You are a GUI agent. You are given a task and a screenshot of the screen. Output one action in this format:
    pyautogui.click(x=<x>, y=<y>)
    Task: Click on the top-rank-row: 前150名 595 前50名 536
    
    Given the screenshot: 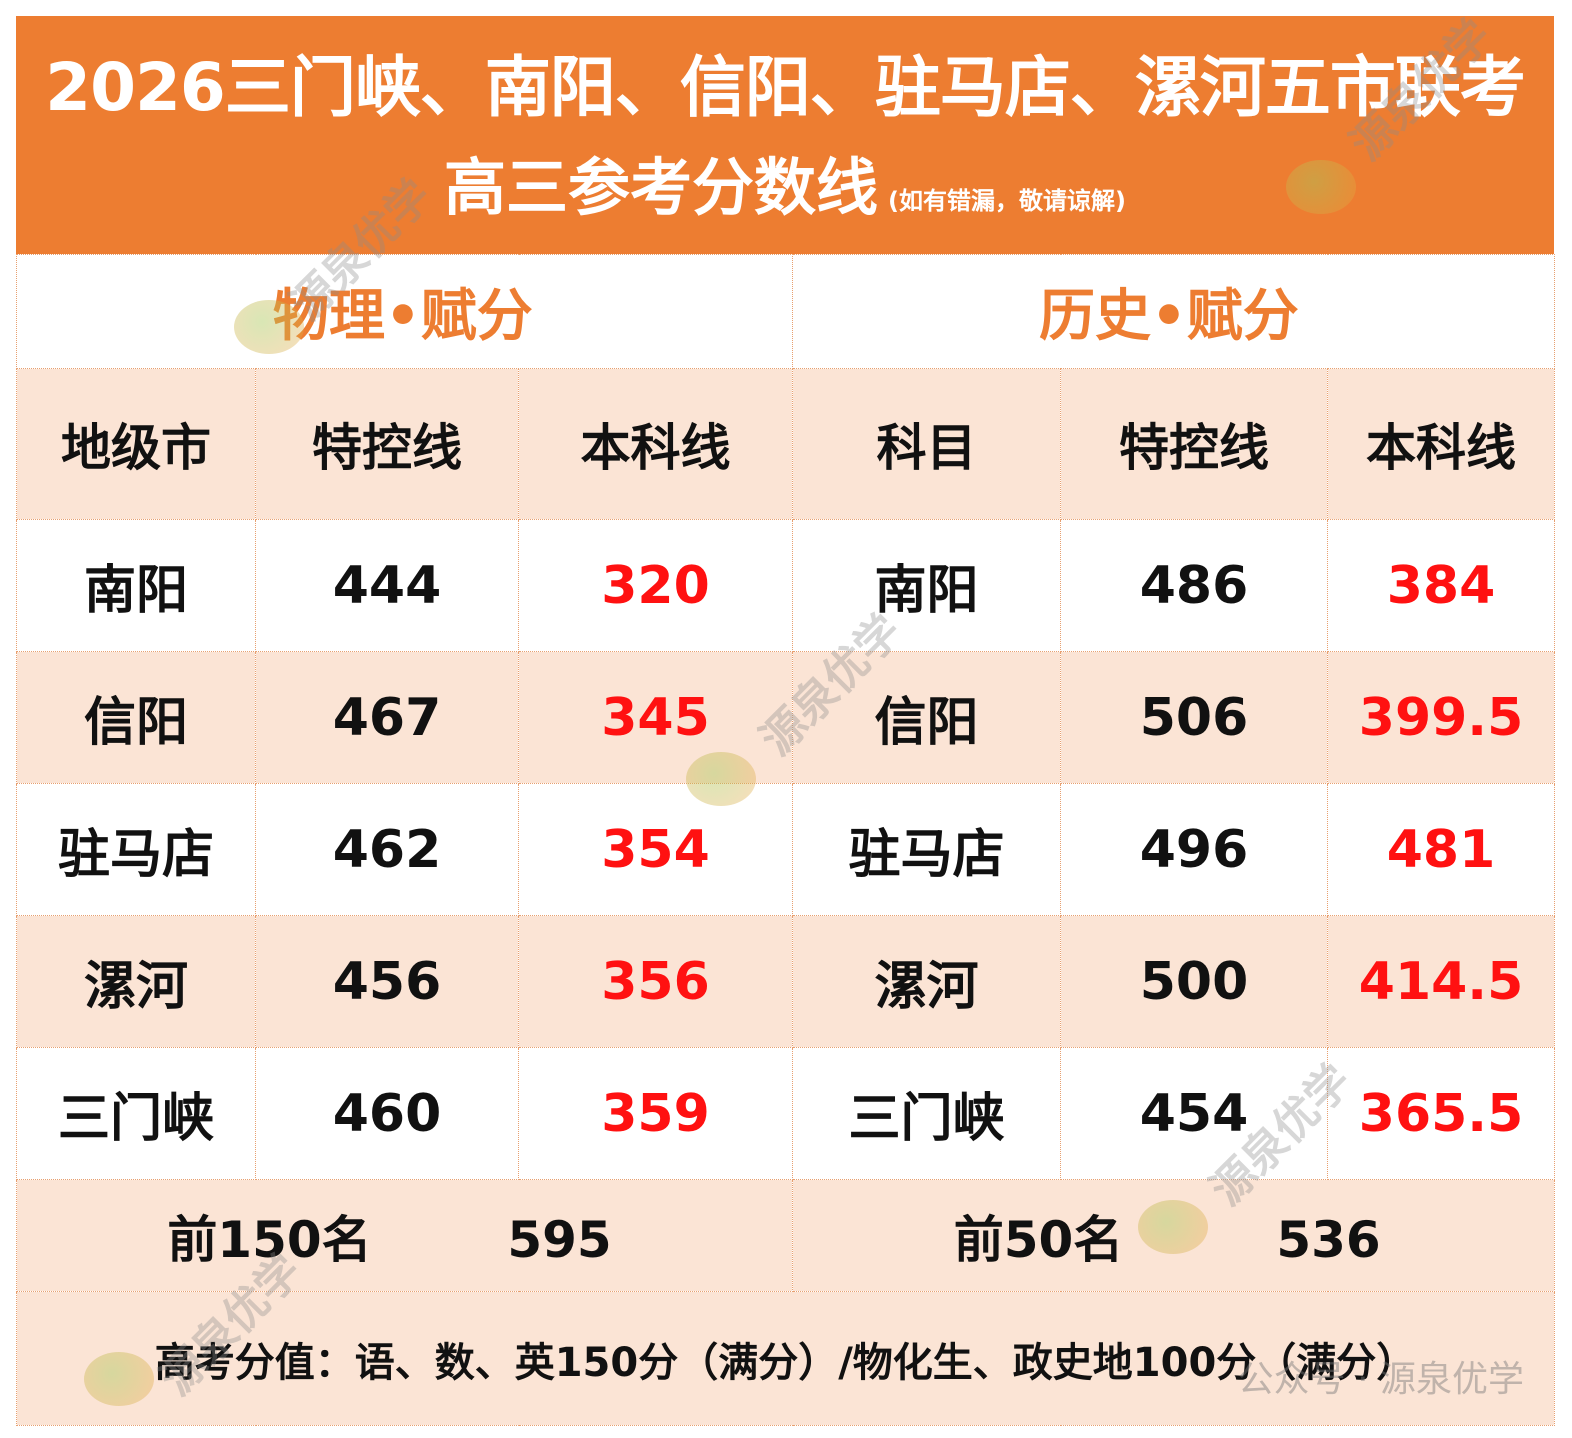 What is the action you would take?
    pyautogui.click(x=786, y=1235)
    